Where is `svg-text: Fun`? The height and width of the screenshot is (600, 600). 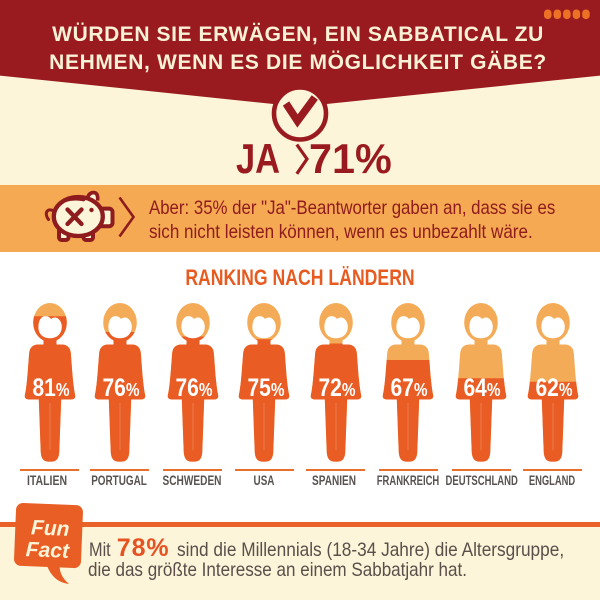
svg-text: Fun is located at coordinates (50, 528).